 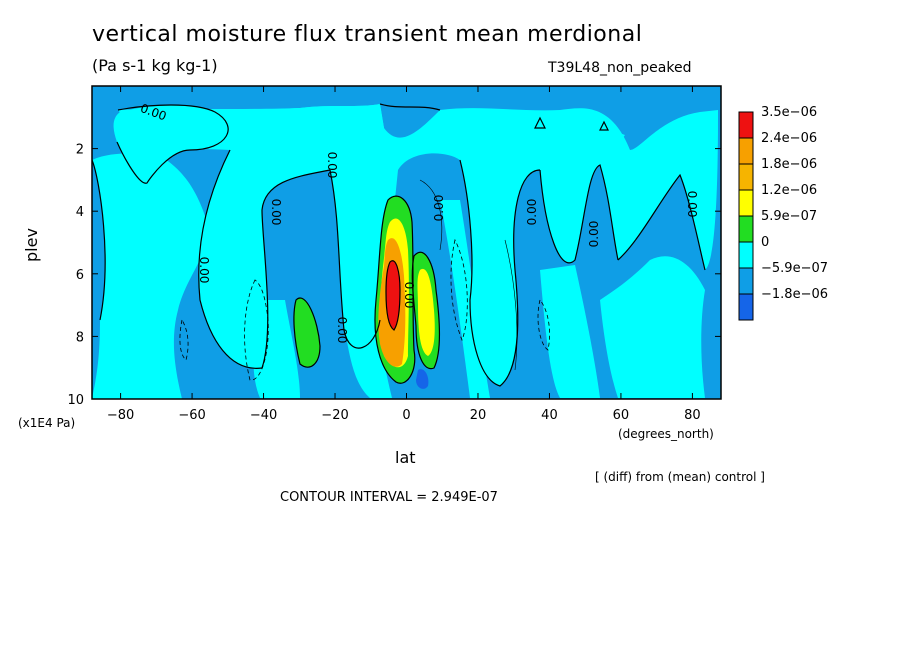 What do you see at coordinates (393, 295) in the screenshot?
I see `red-core` at bounding box center [393, 295].